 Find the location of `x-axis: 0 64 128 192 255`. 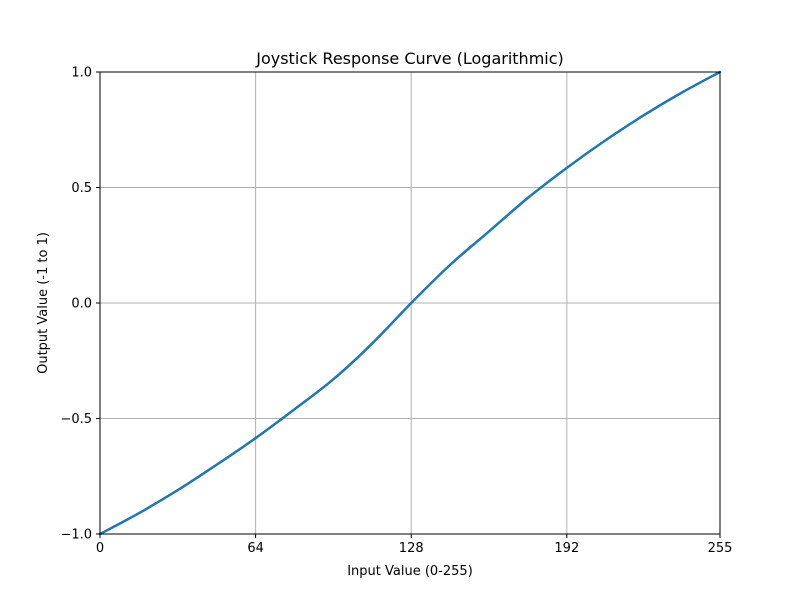

x-axis: 0 64 128 192 255 is located at coordinates (414, 545).